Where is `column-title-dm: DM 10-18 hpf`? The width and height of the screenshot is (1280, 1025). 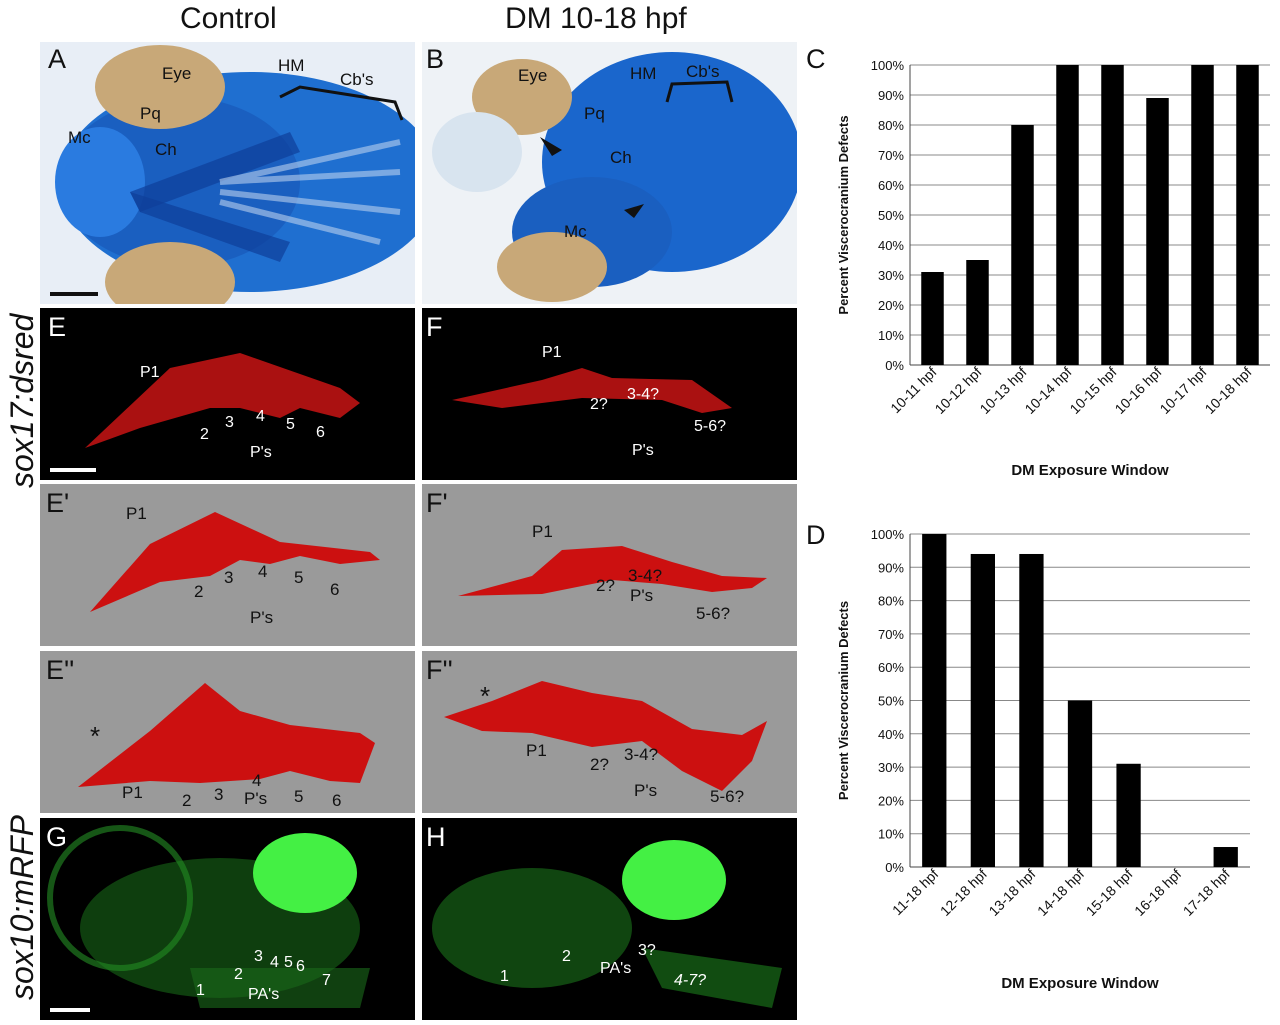
column-title-dm: DM 10-18 hpf is located at coordinates (596, 18).